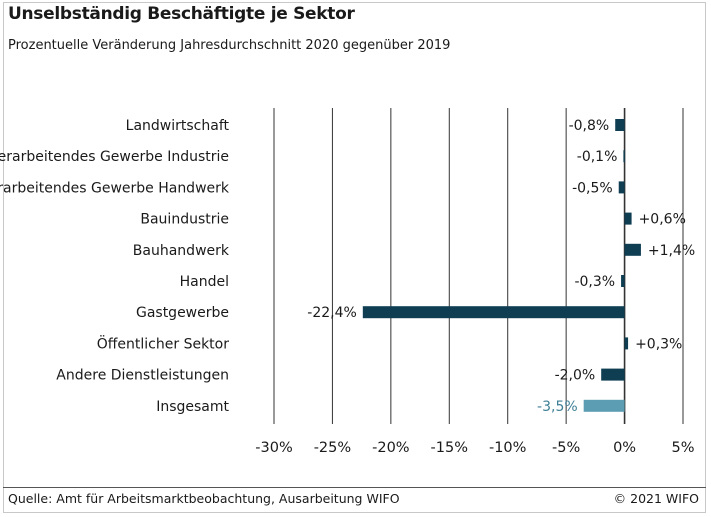  What do you see at coordinates (566, 448) in the screenshot?
I see `x-tick-label: -5%` at bounding box center [566, 448].